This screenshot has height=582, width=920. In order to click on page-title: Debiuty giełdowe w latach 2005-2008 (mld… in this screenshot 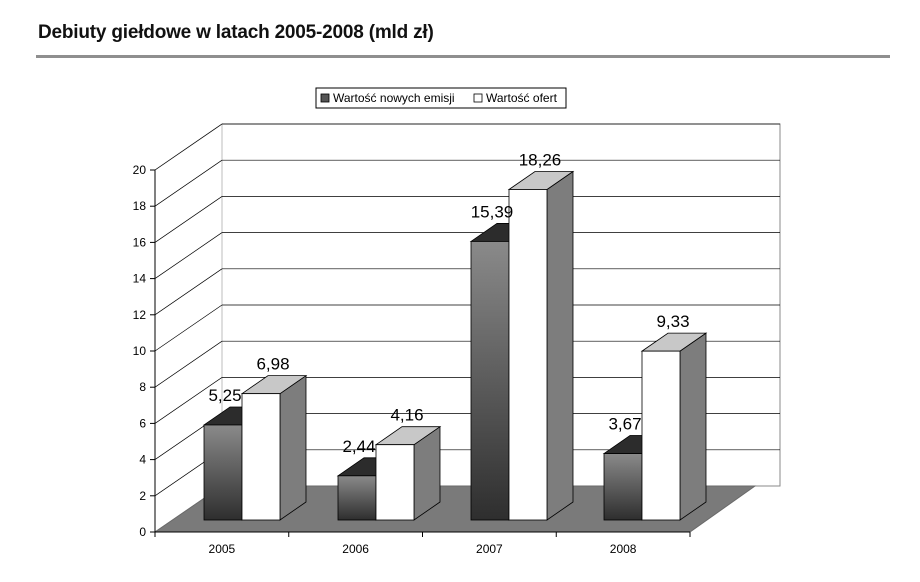, I will do `click(236, 32)`.